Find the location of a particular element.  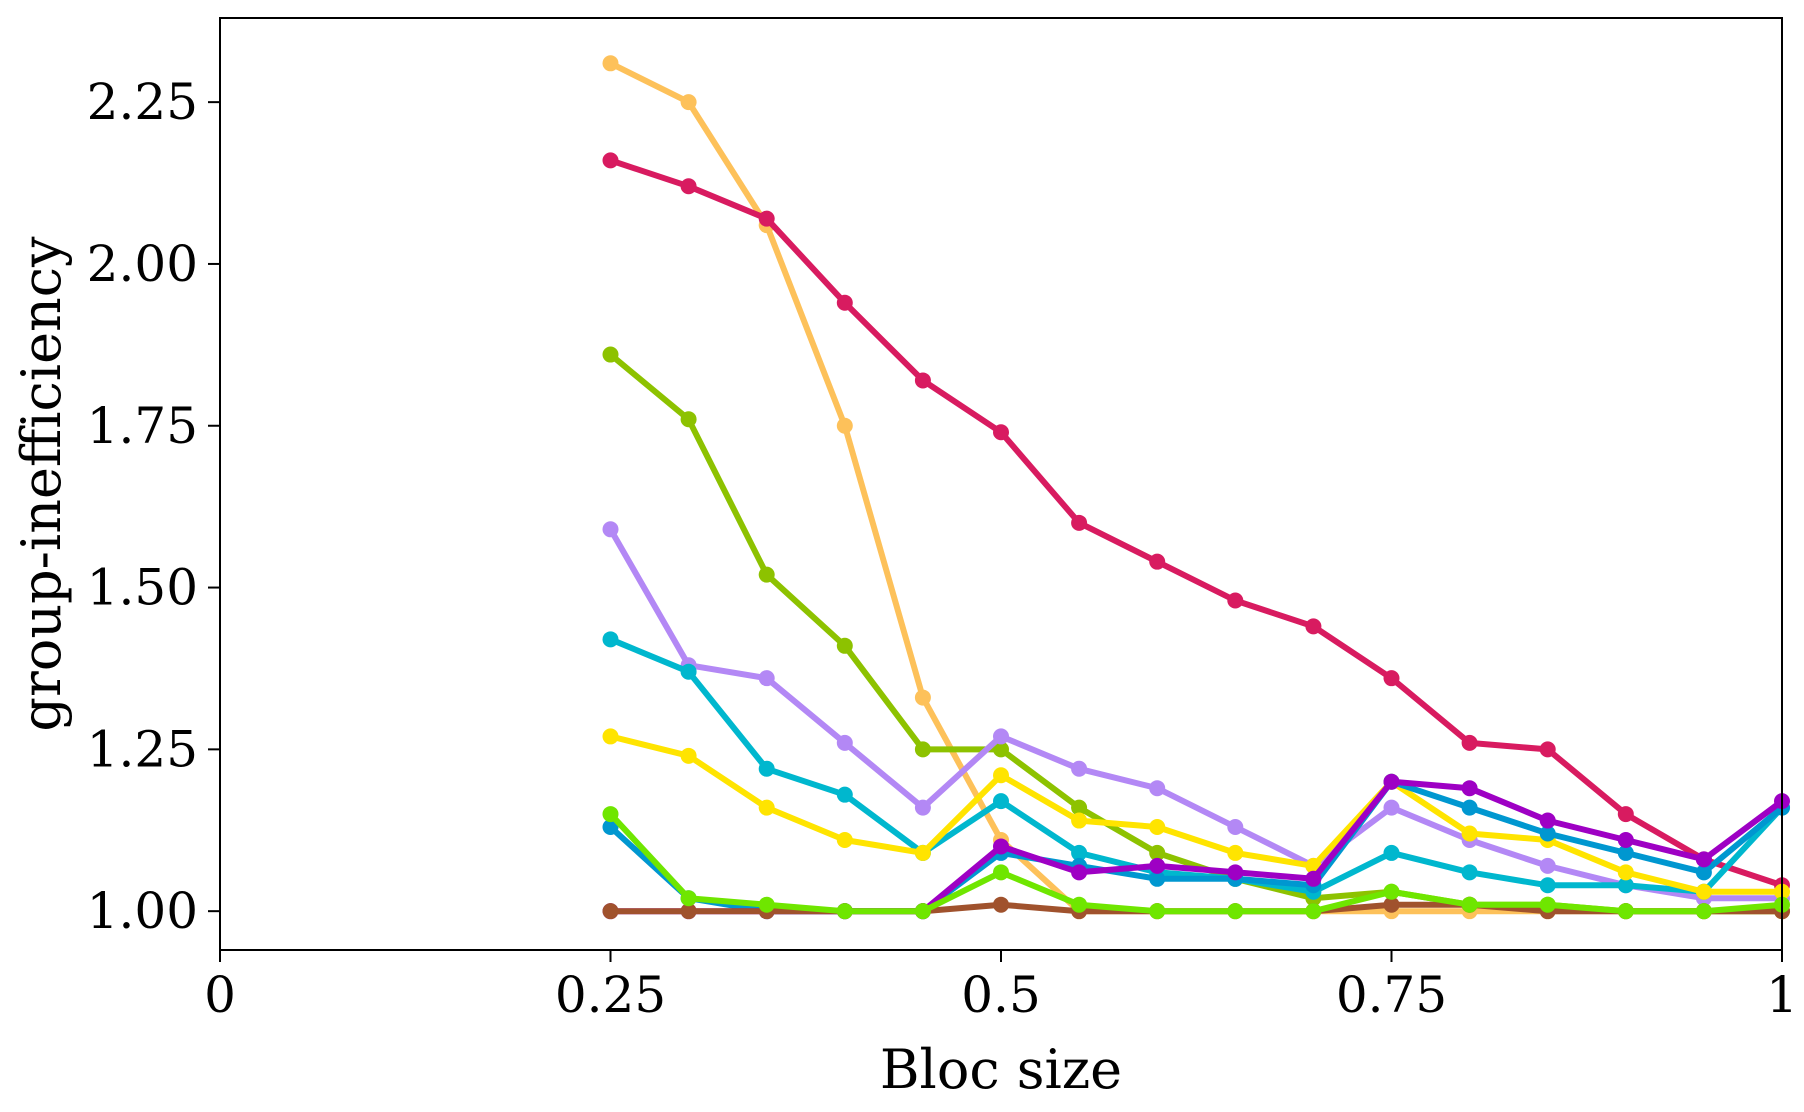

x-axis-label: Bloc size is located at coordinates (1001, 1069).